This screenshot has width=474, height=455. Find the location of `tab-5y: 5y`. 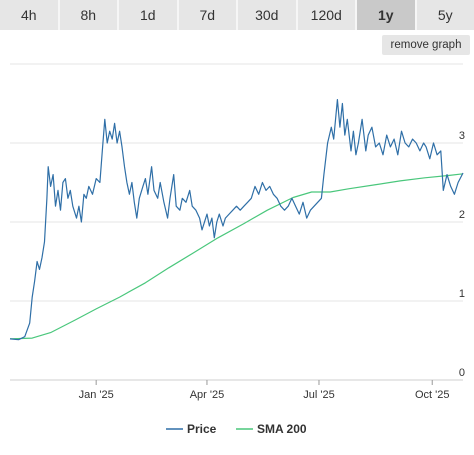

tab-5y: 5y is located at coordinates (445, 15).